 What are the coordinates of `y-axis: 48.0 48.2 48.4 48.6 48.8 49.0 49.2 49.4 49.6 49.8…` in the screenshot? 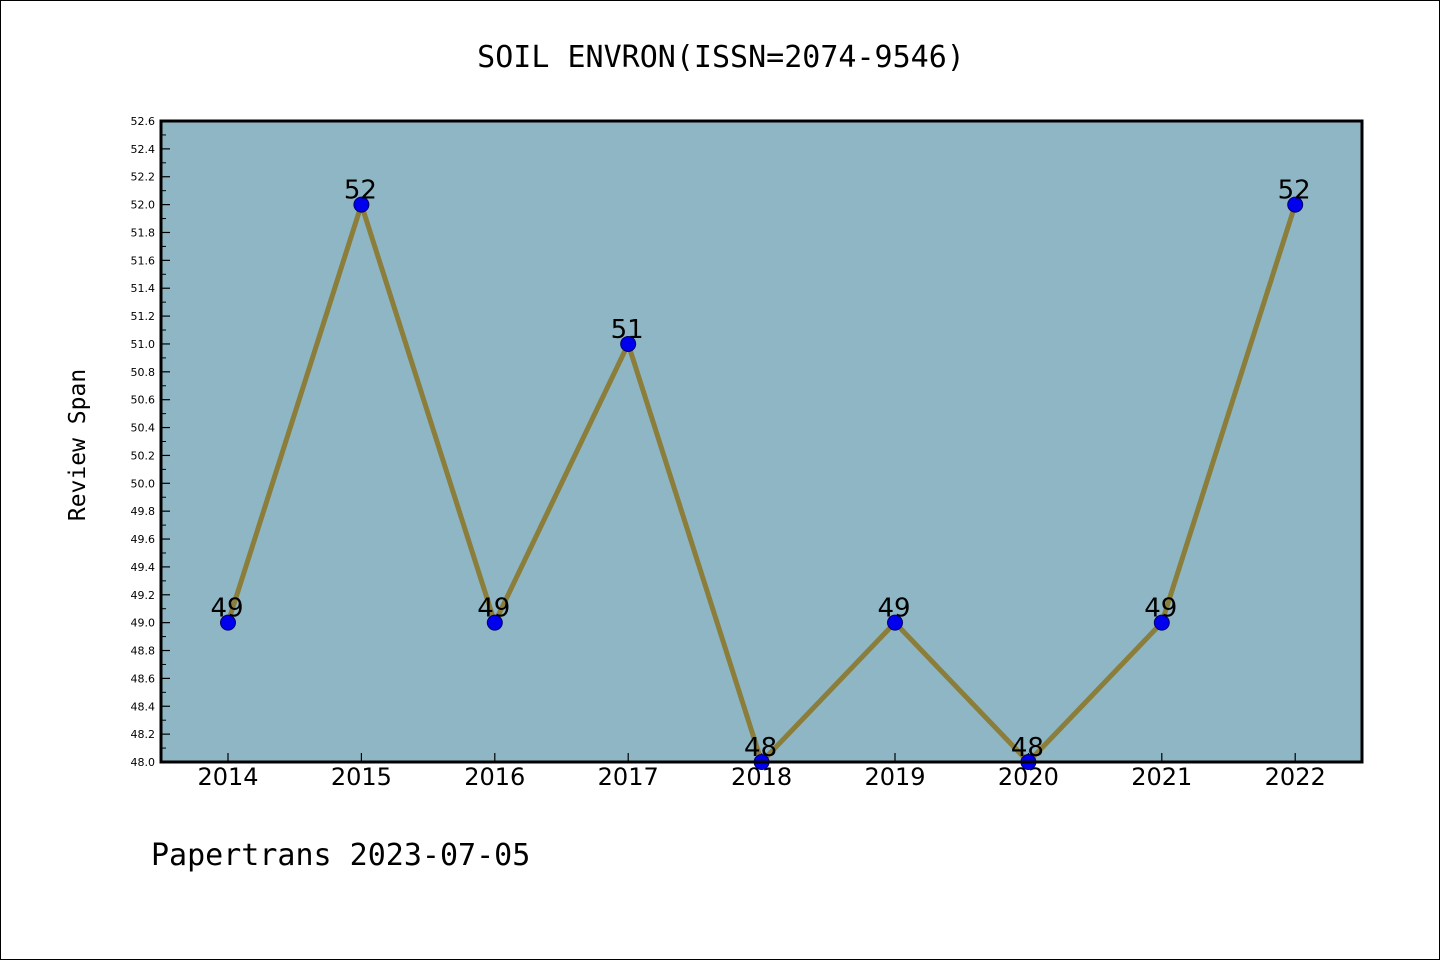 It's located at (150, 442).